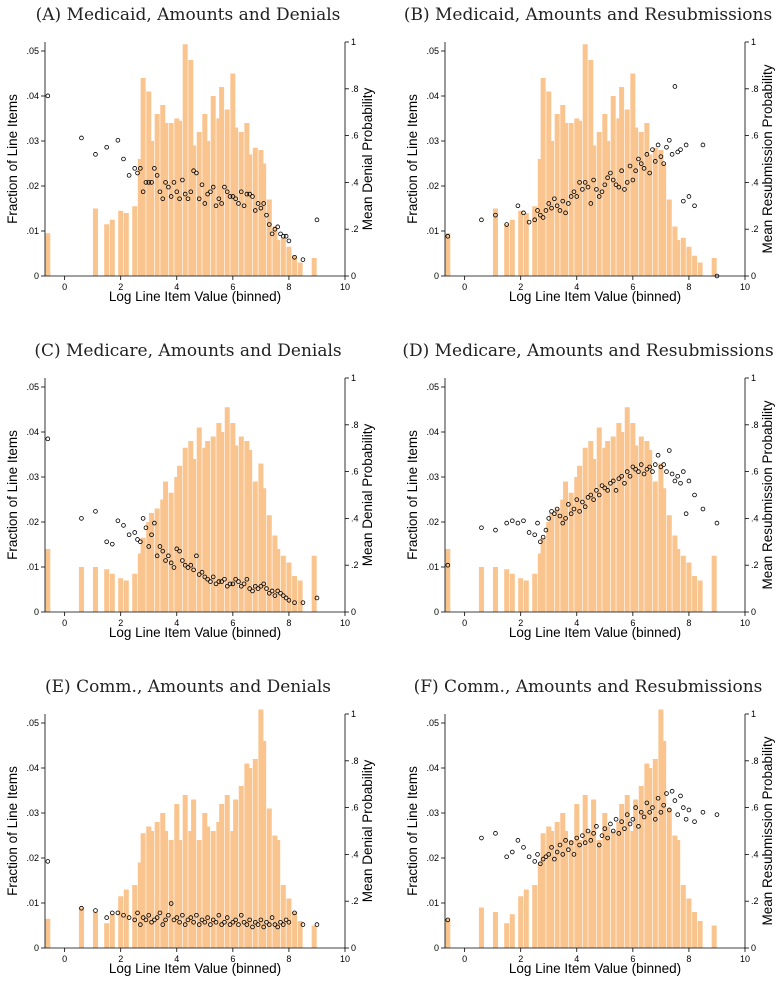  I want to click on left-y-tick-label: .01, so click(32, 231).